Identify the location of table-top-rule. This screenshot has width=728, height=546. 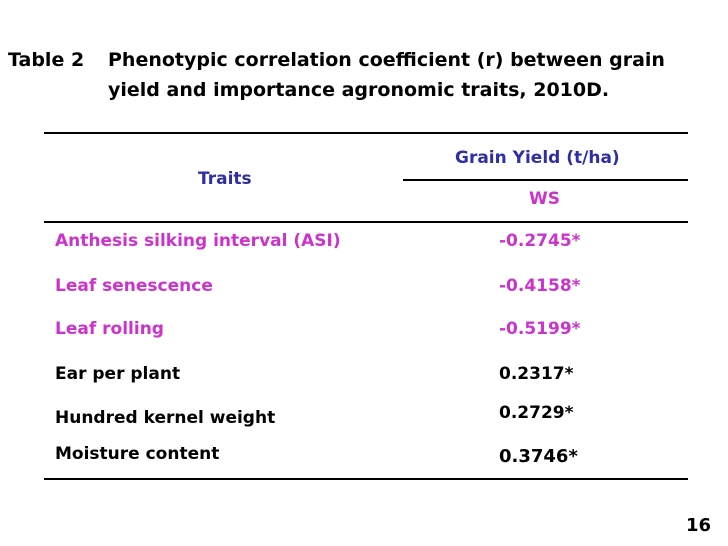
(366, 133).